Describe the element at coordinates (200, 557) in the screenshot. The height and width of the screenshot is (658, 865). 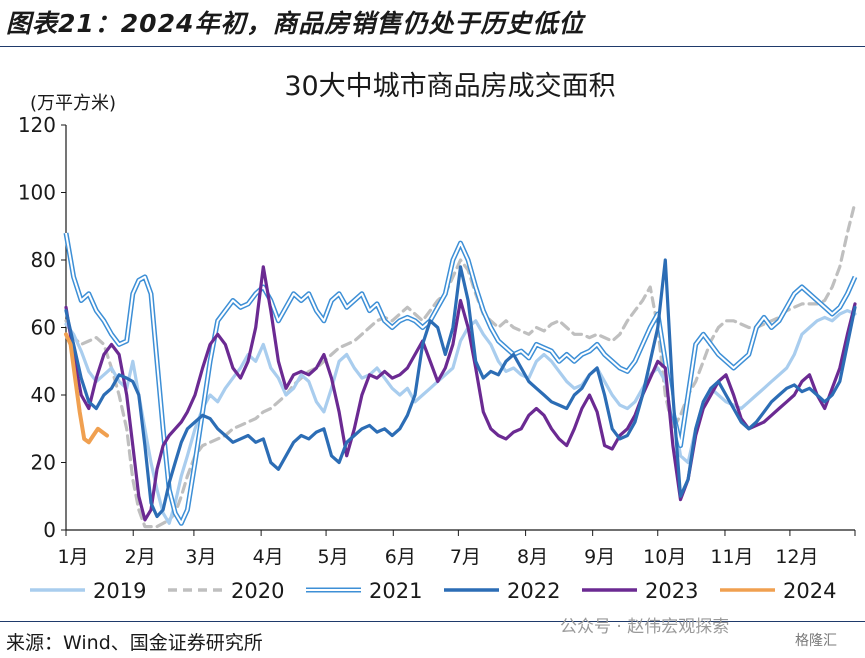
I see `x-tick-label: 3月` at that location.